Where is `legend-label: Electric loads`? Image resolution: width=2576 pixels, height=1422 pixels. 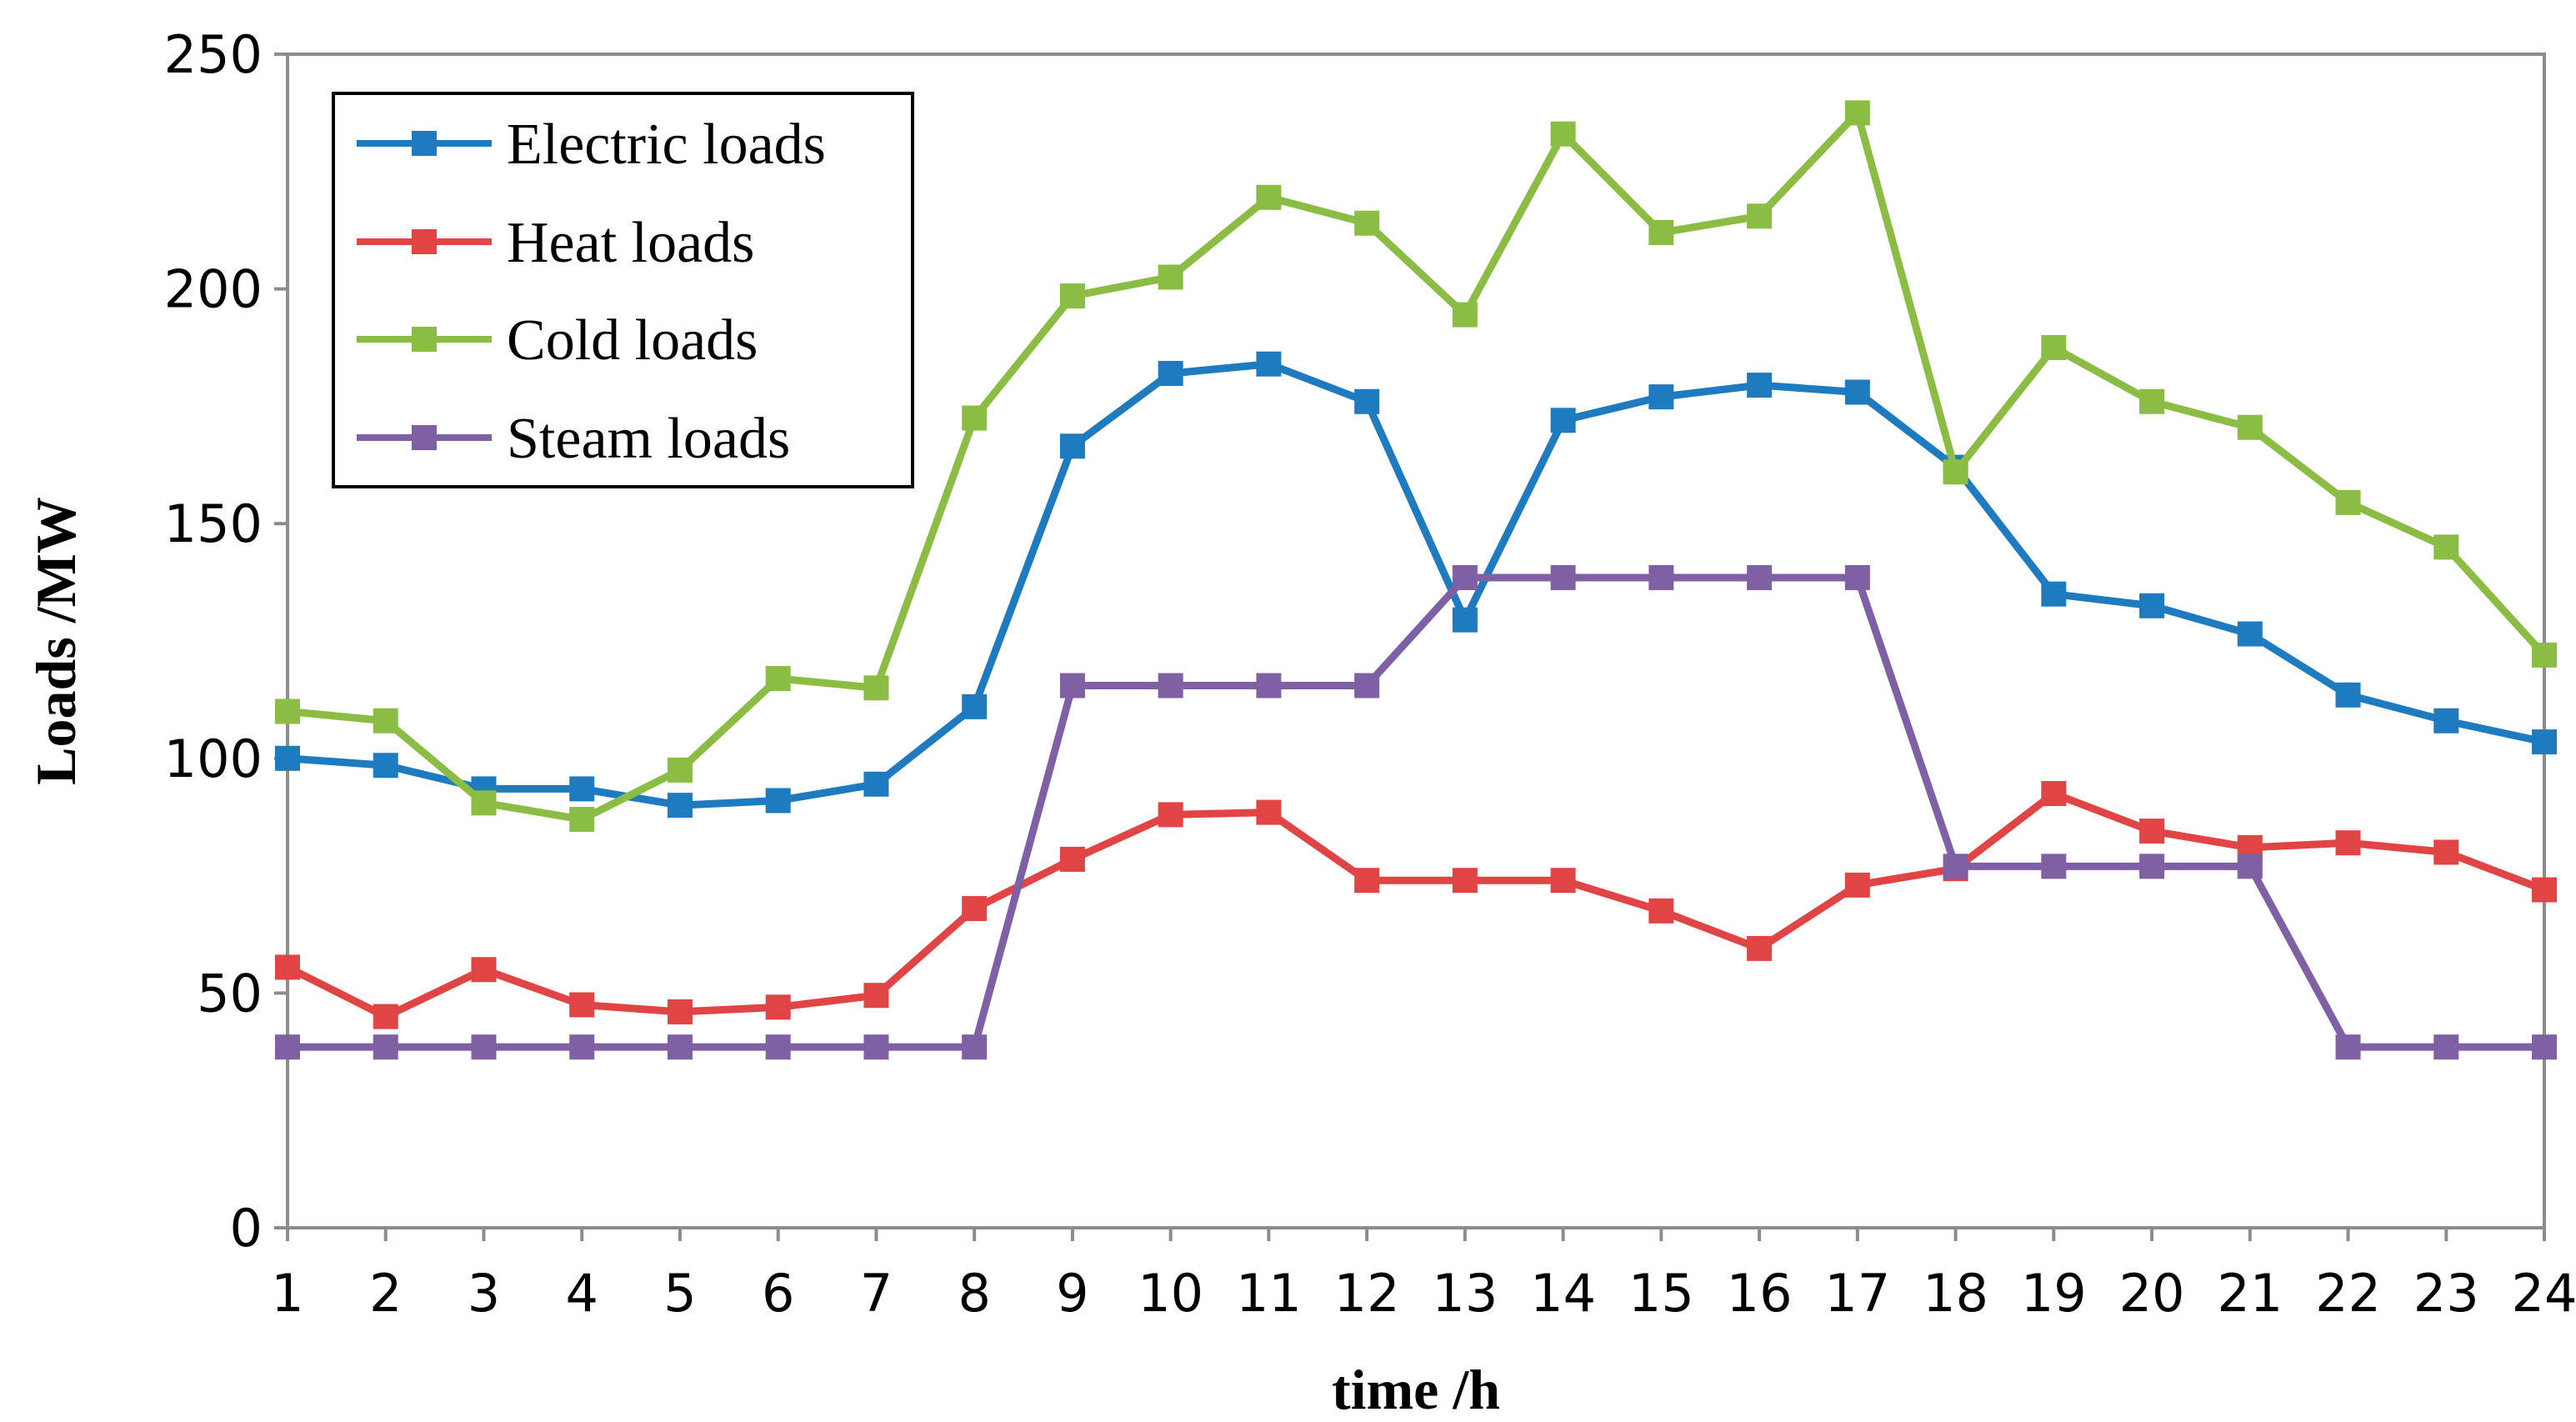
legend-label: Electric loads is located at coordinates (666, 145).